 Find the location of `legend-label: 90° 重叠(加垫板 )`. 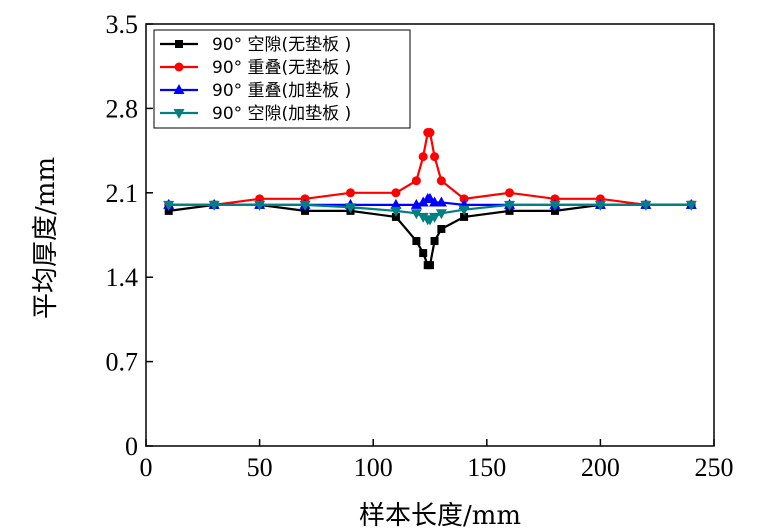

legend-label: 90° 重叠(加垫板 ) is located at coordinates (281, 91).